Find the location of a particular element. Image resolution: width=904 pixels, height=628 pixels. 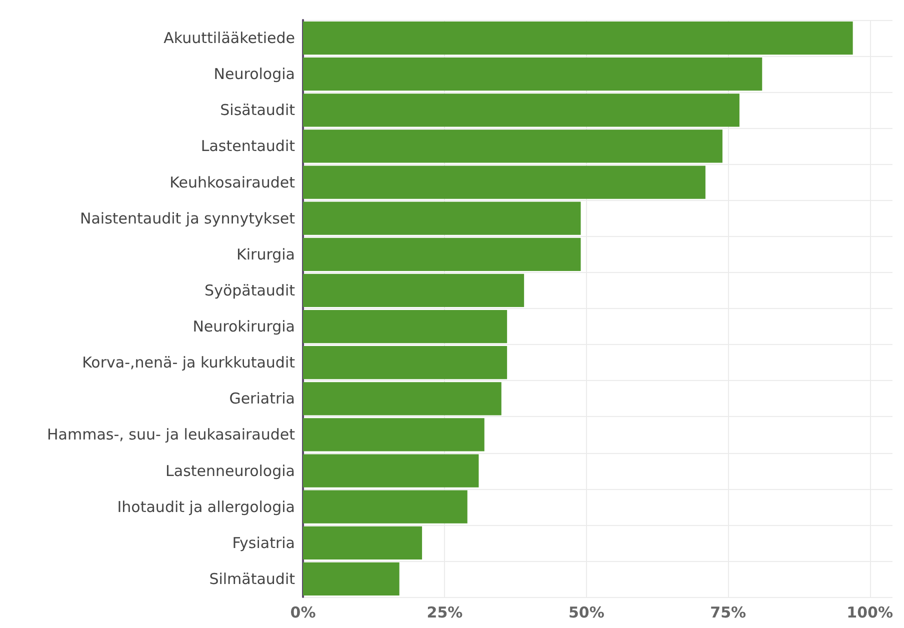

y-tick-label: Lastenneurologia is located at coordinates (230, 471).